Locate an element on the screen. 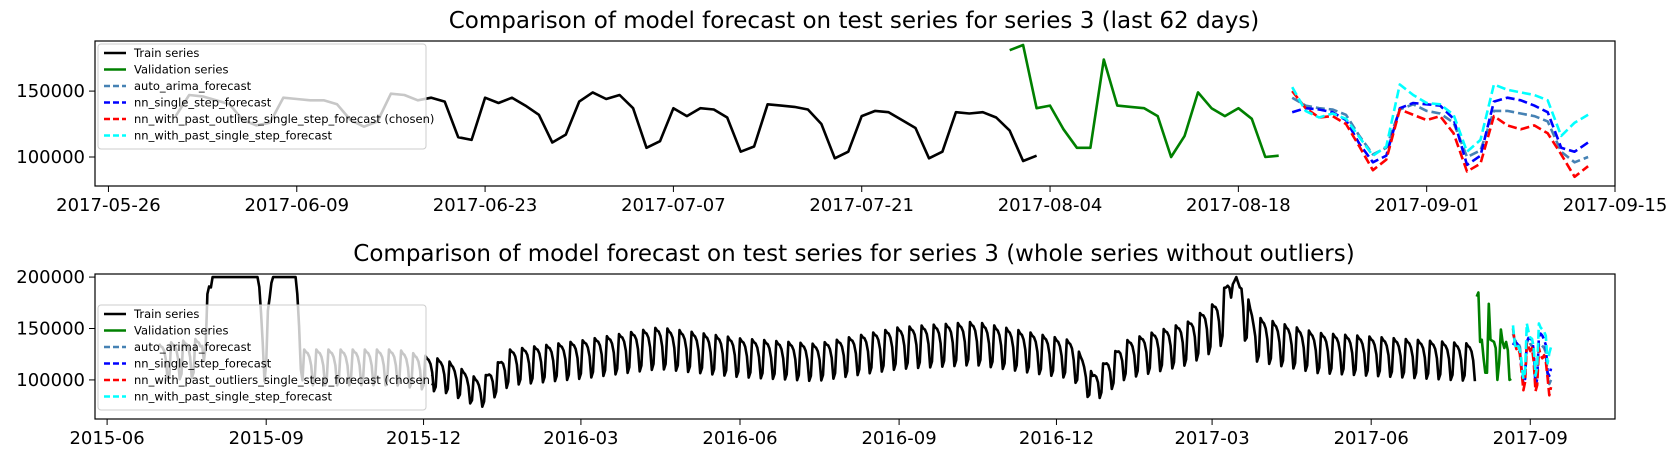 The width and height of the screenshot is (1676, 463). series-line-nn-with-past-outliers-single-step-forecast-chosen- is located at coordinates (1440, 134).